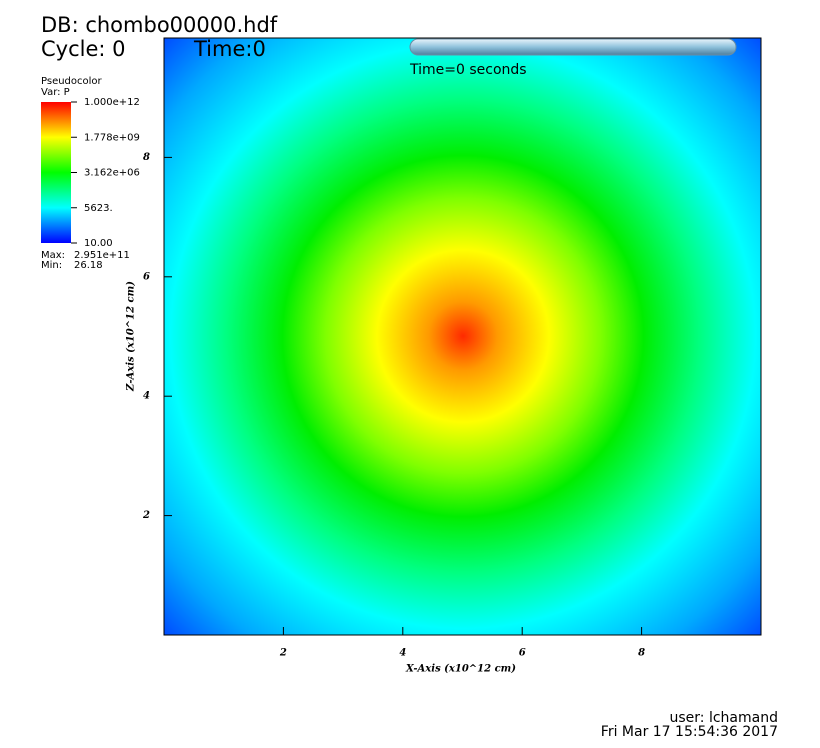 The width and height of the screenshot is (820, 748). I want to click on y-axis-label: Z-Axis (x10^12 cm), so click(131, 336).